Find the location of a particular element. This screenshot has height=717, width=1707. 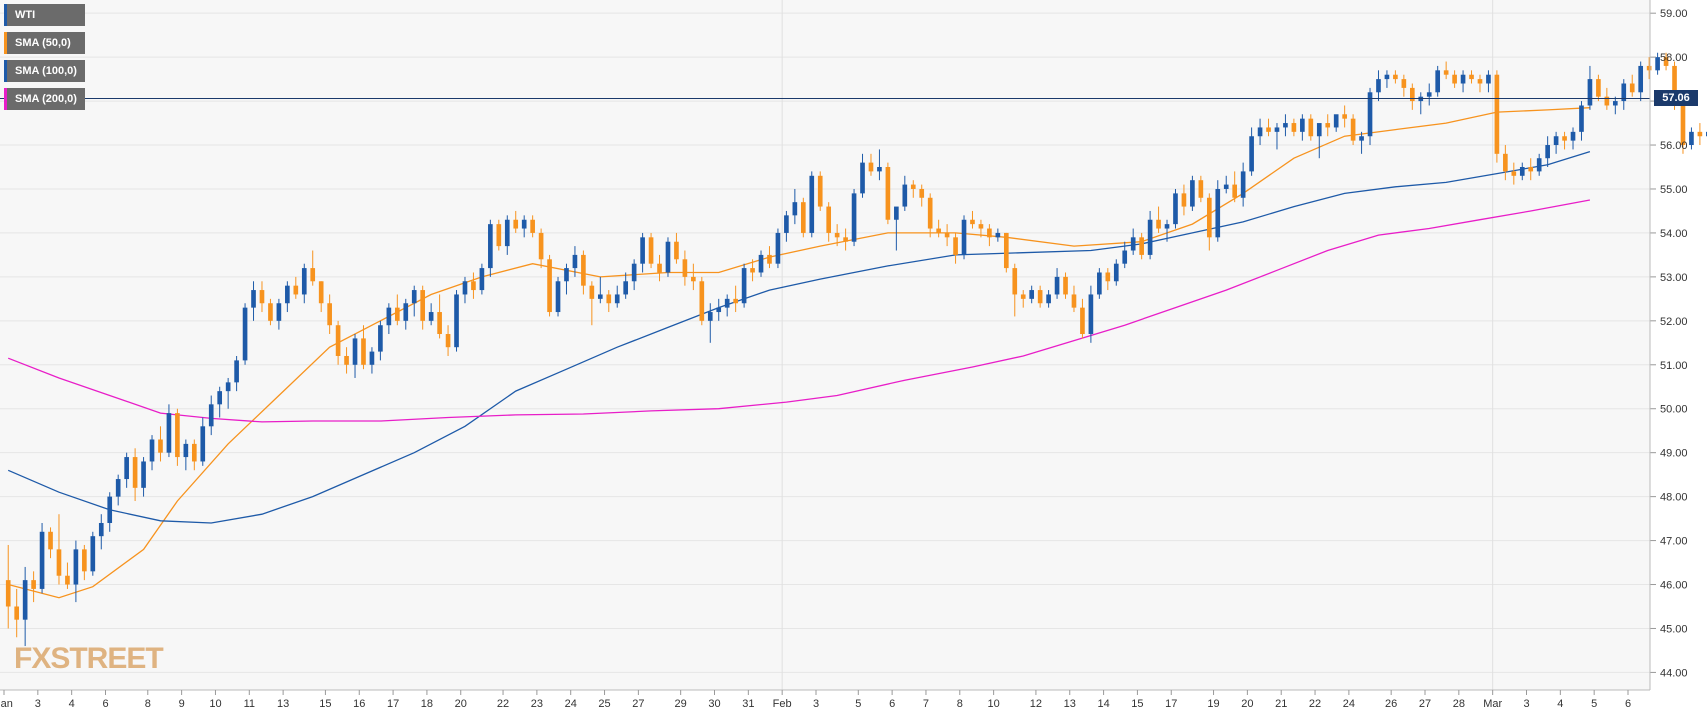

y-tick-label: 54.00 is located at coordinates (1674, 234).